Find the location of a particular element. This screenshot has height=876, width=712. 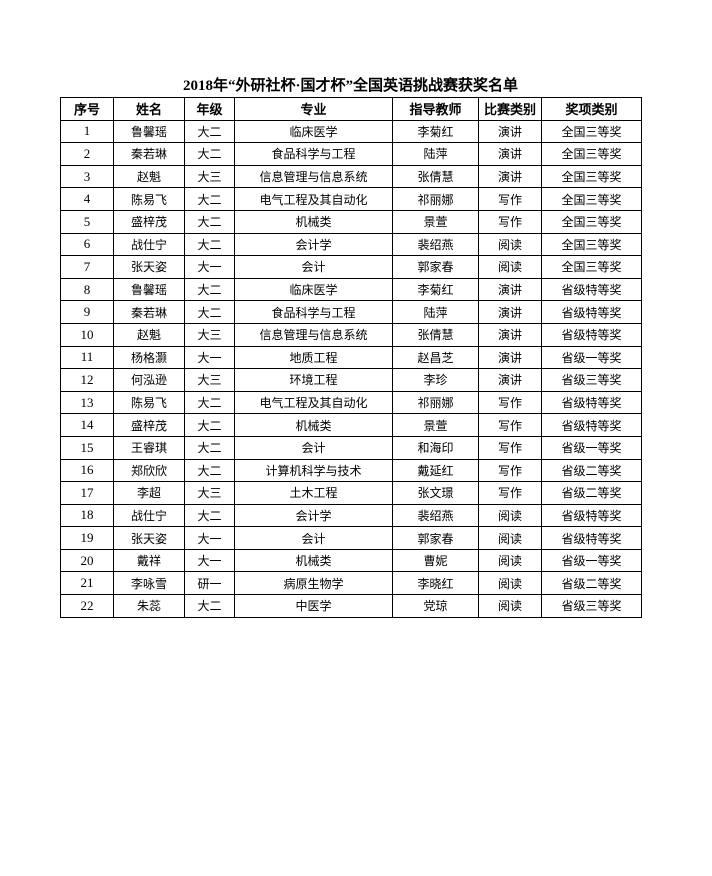

cell-col-teacher: 张倩慧 is located at coordinates (435, 176).